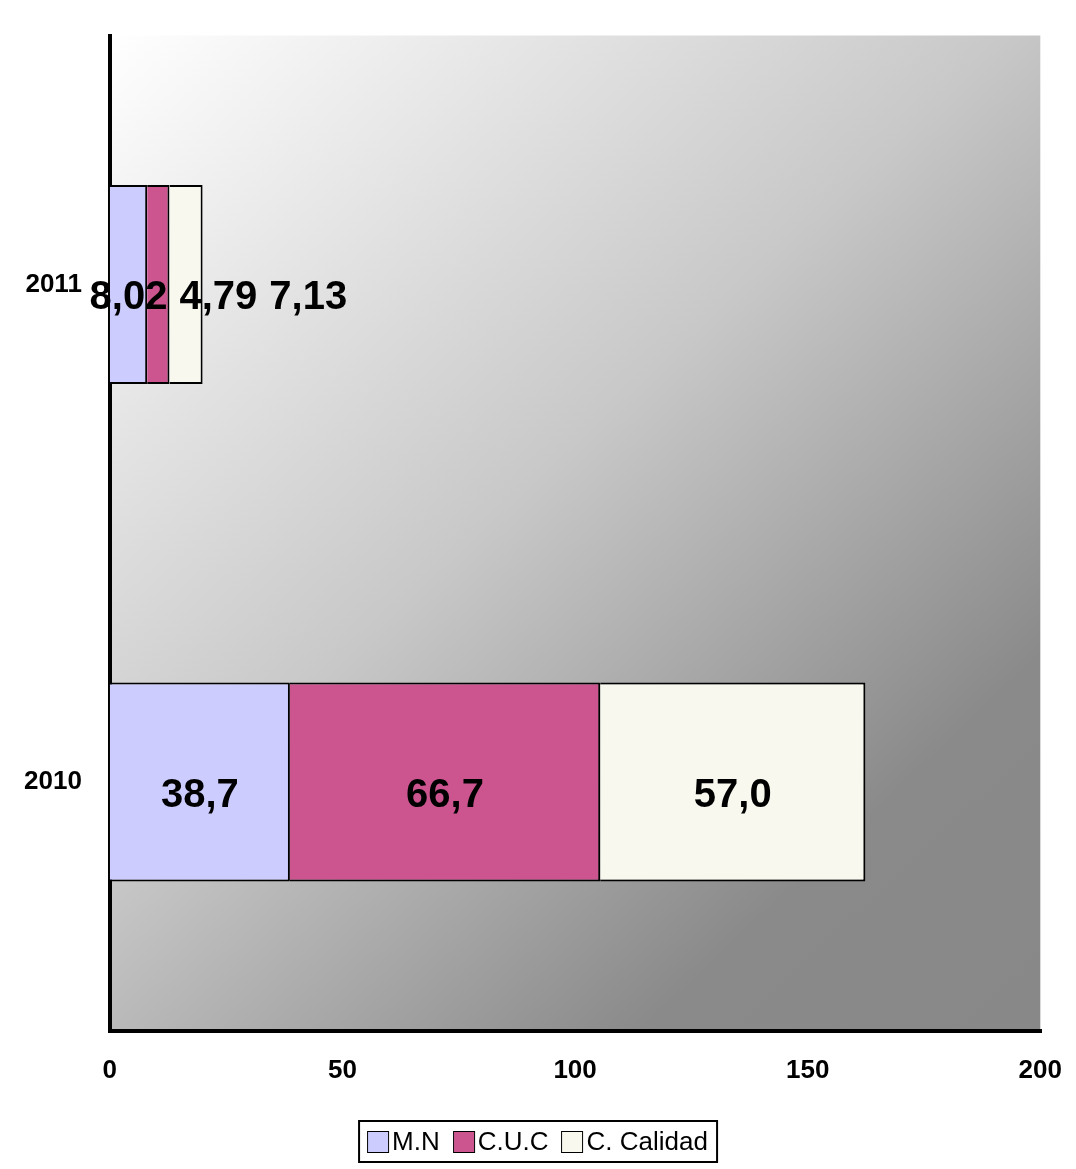 This screenshot has height=1169, width=1076. I want to click on y-tick-label: 2010, so click(53, 780).